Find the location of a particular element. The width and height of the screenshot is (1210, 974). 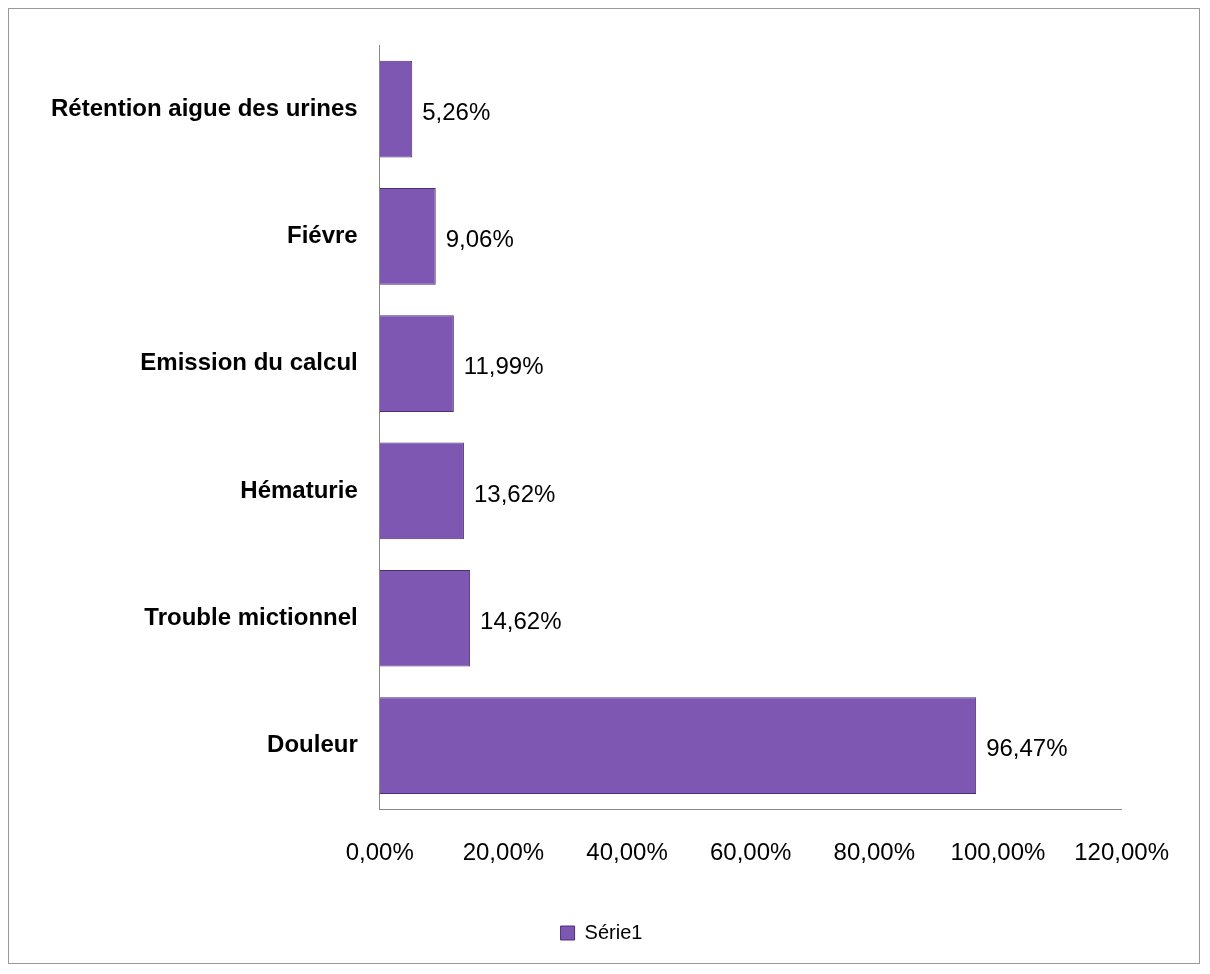

y-tick-label: Emission du calcul is located at coordinates (249, 362).